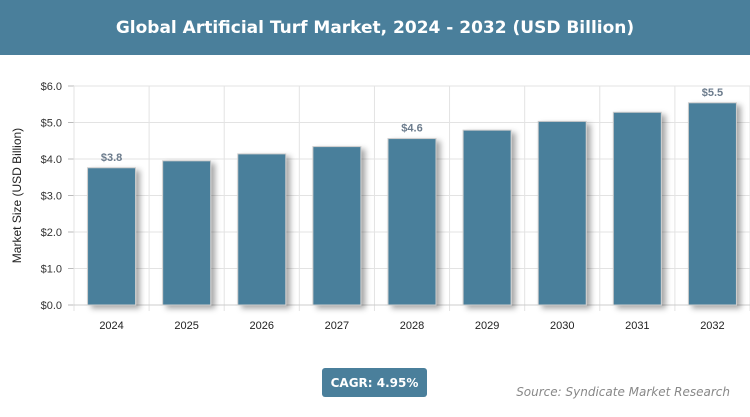 The height and width of the screenshot is (417, 750). I want to click on y-tick-label: $3.0, so click(51, 197).